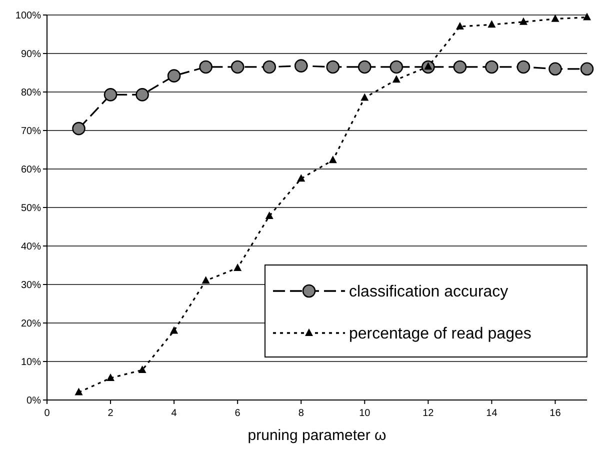 The height and width of the screenshot is (456, 600). What do you see at coordinates (317, 435) in the screenshot?
I see `x-axis-title: pruning parameter ω` at bounding box center [317, 435].